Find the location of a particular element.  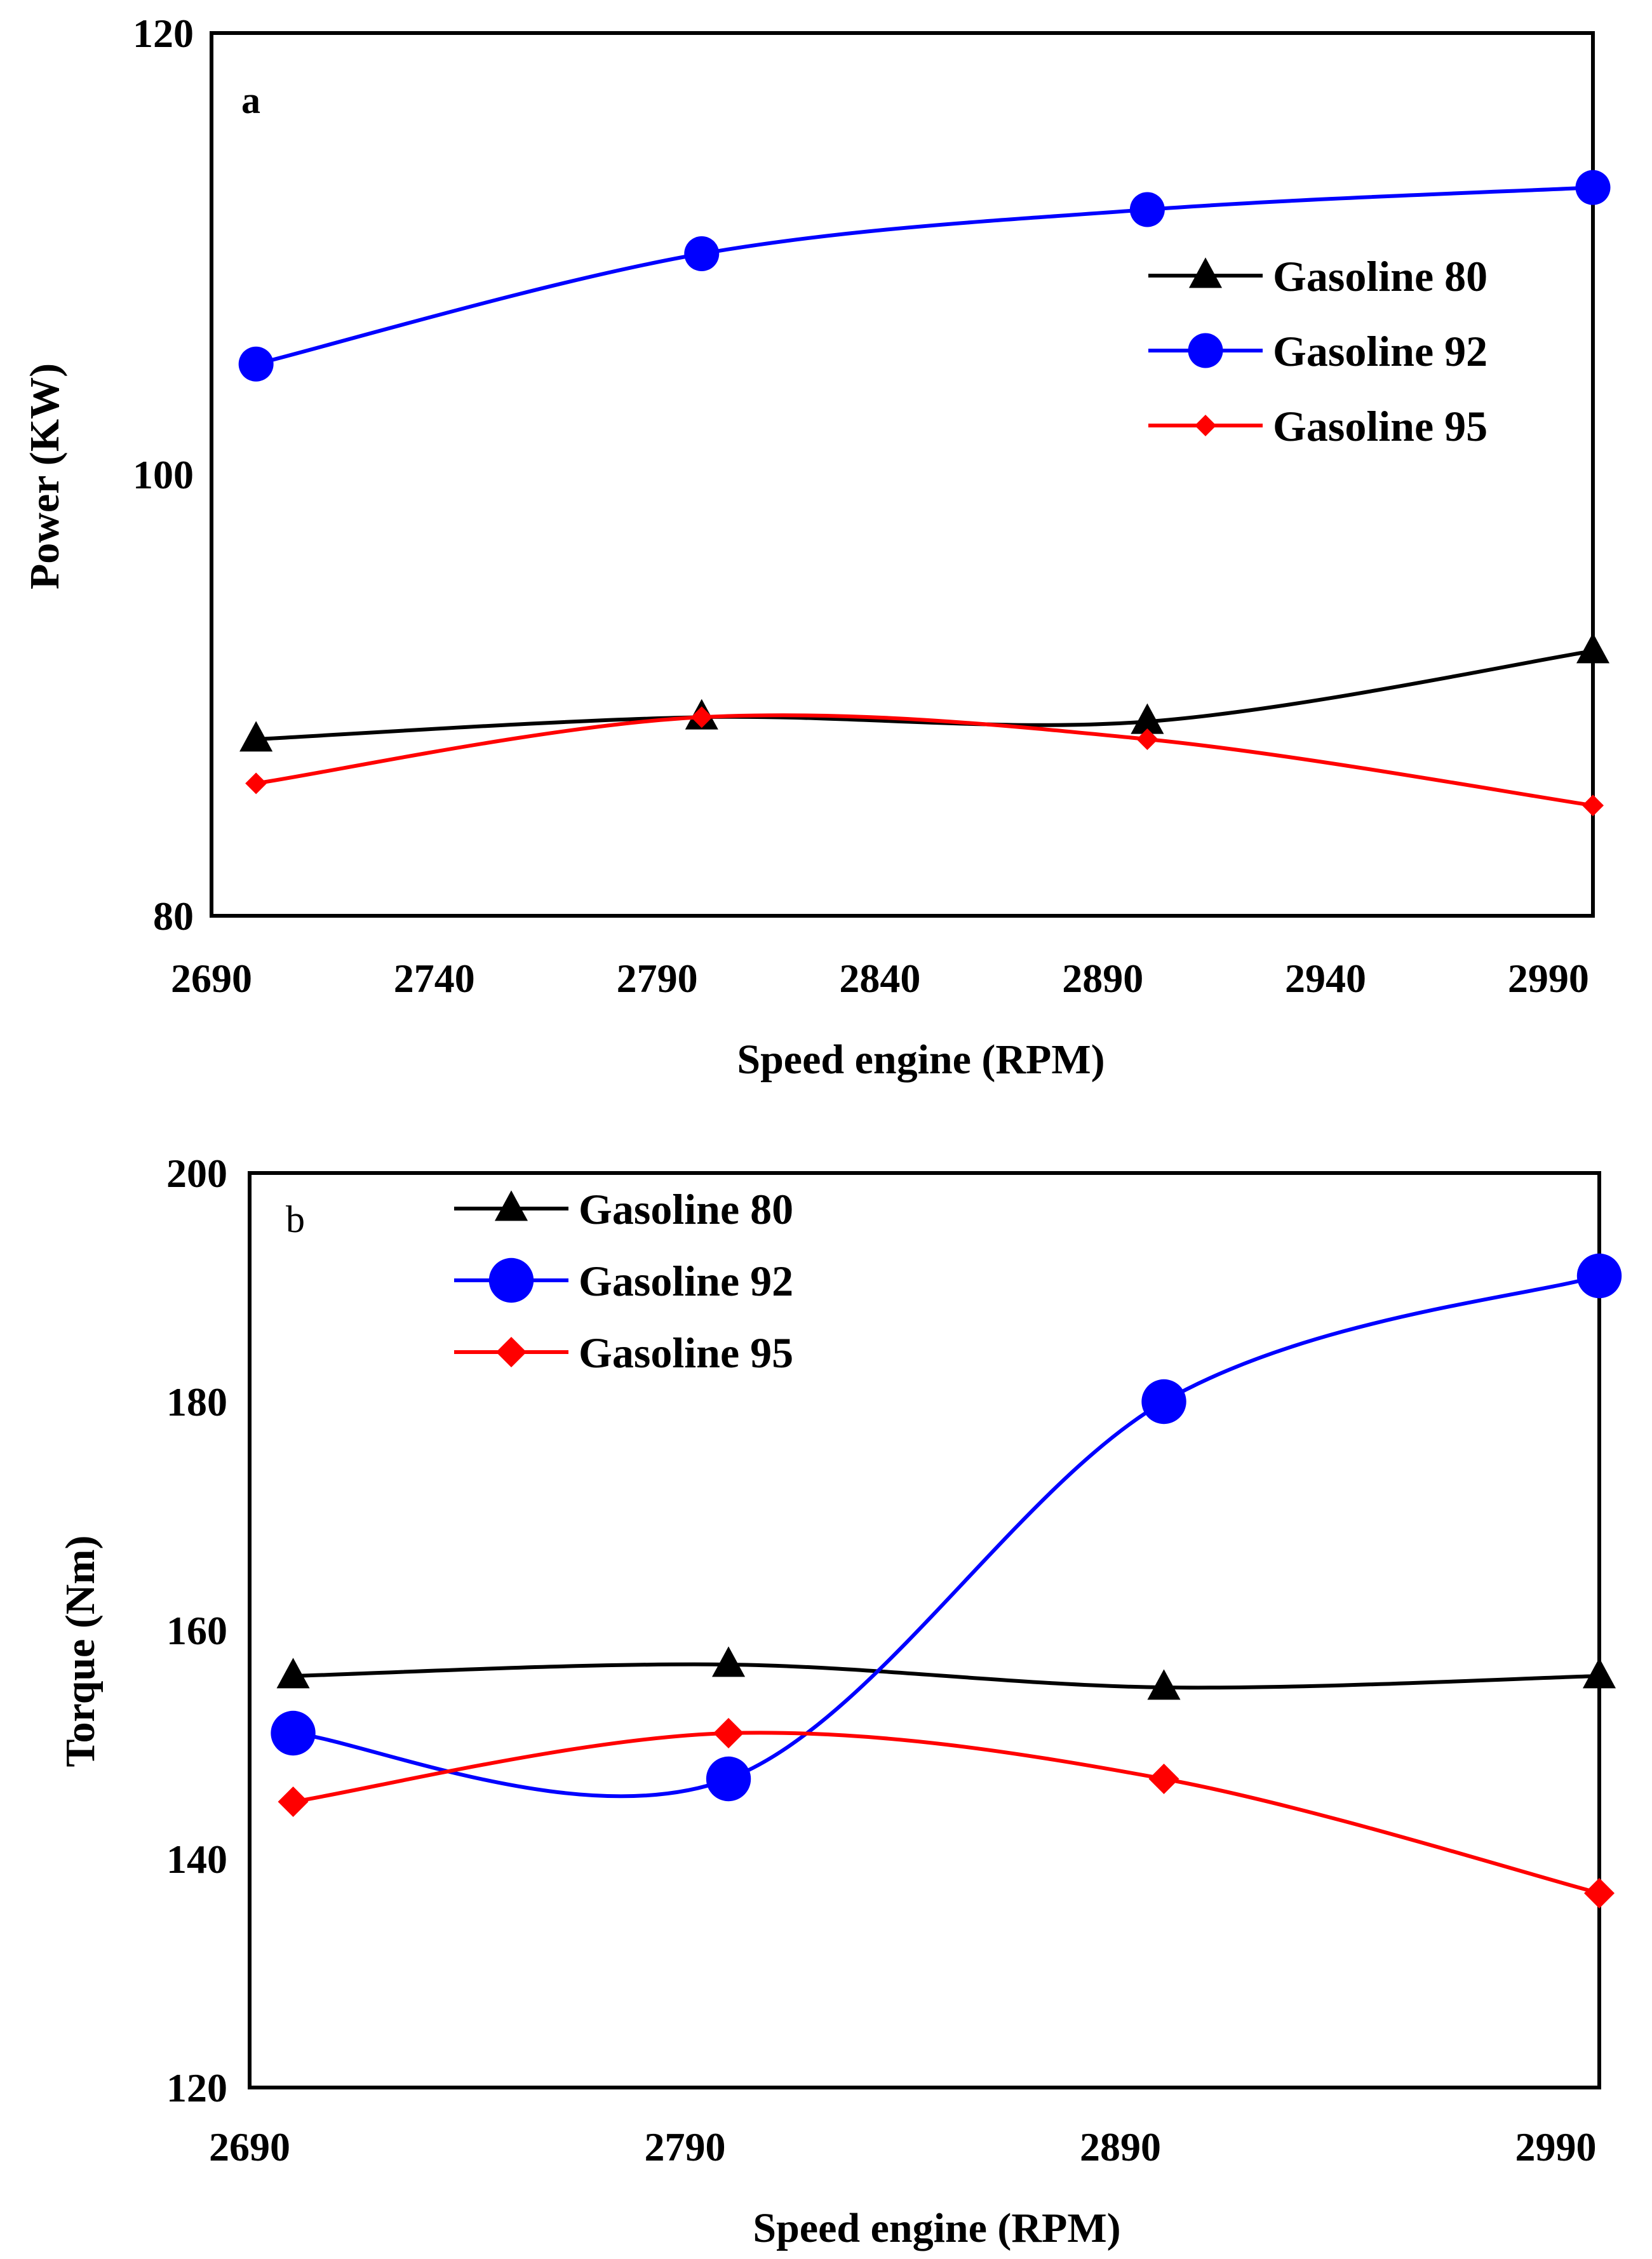

x-tick-label: 2840 is located at coordinates (880, 979).